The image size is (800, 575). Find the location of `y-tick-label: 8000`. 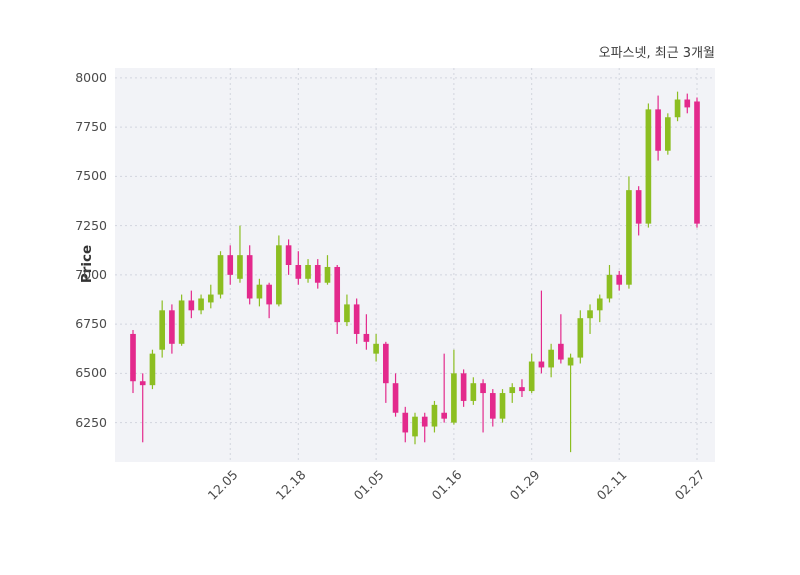

y-tick-label: 8000 is located at coordinates (91, 77).